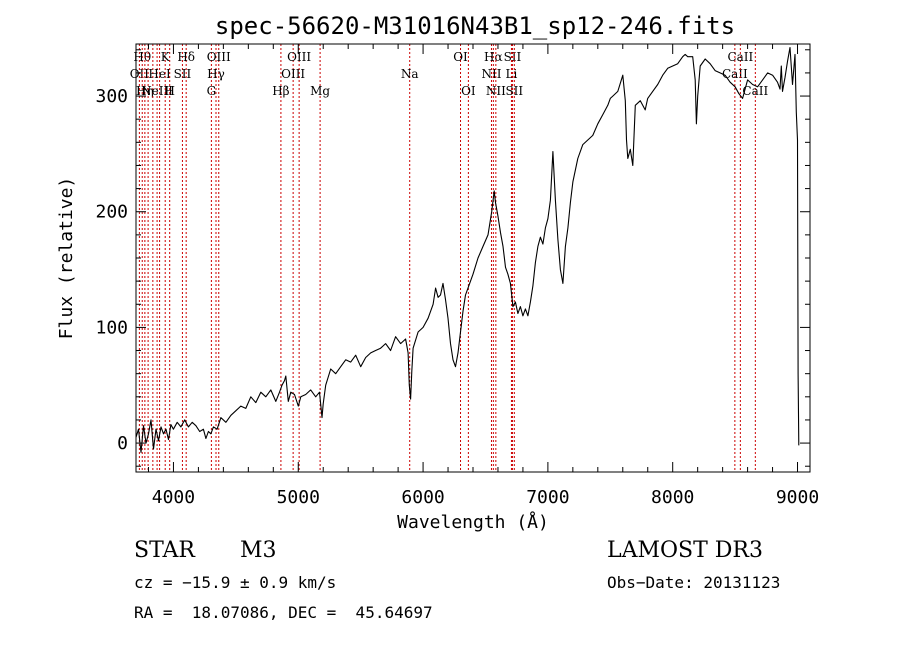 Image resolution: width=900 pixels, height=649 pixels. Describe the element at coordinates (111, 96) in the screenshot. I see `y-tick-label: 300` at that location.